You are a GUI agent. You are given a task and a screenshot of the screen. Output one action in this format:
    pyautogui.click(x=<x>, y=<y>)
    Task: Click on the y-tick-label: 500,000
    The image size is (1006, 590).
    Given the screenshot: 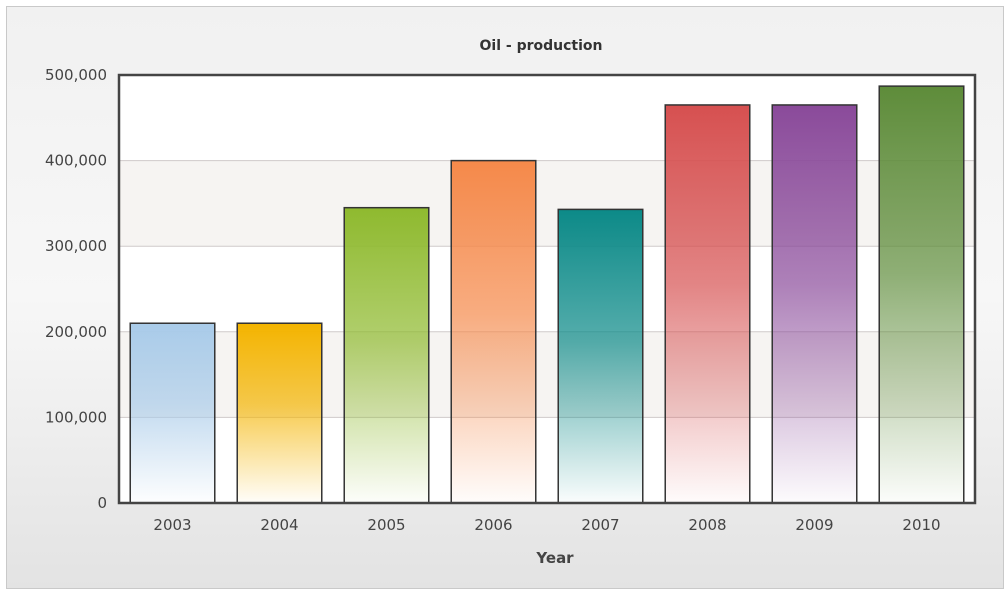 What is the action you would take?
    pyautogui.click(x=76, y=75)
    